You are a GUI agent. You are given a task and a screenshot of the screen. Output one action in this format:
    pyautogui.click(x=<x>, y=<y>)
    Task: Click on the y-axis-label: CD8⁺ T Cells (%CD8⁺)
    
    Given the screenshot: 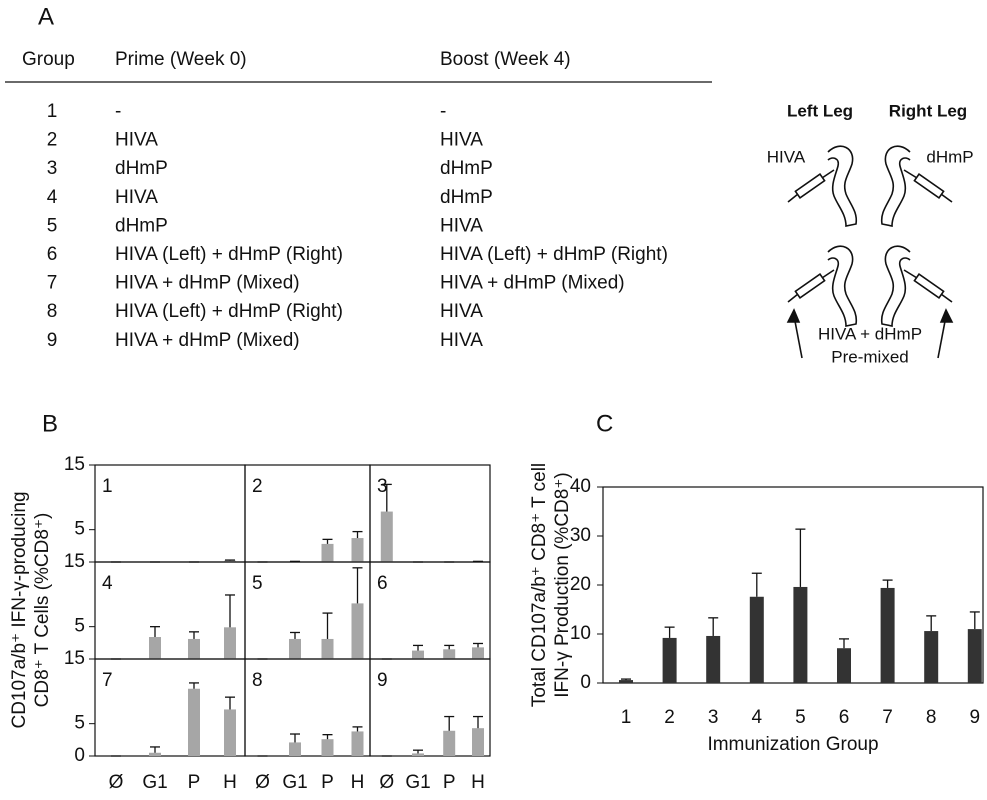 What is the action you would take?
    pyautogui.click(x=42, y=610)
    